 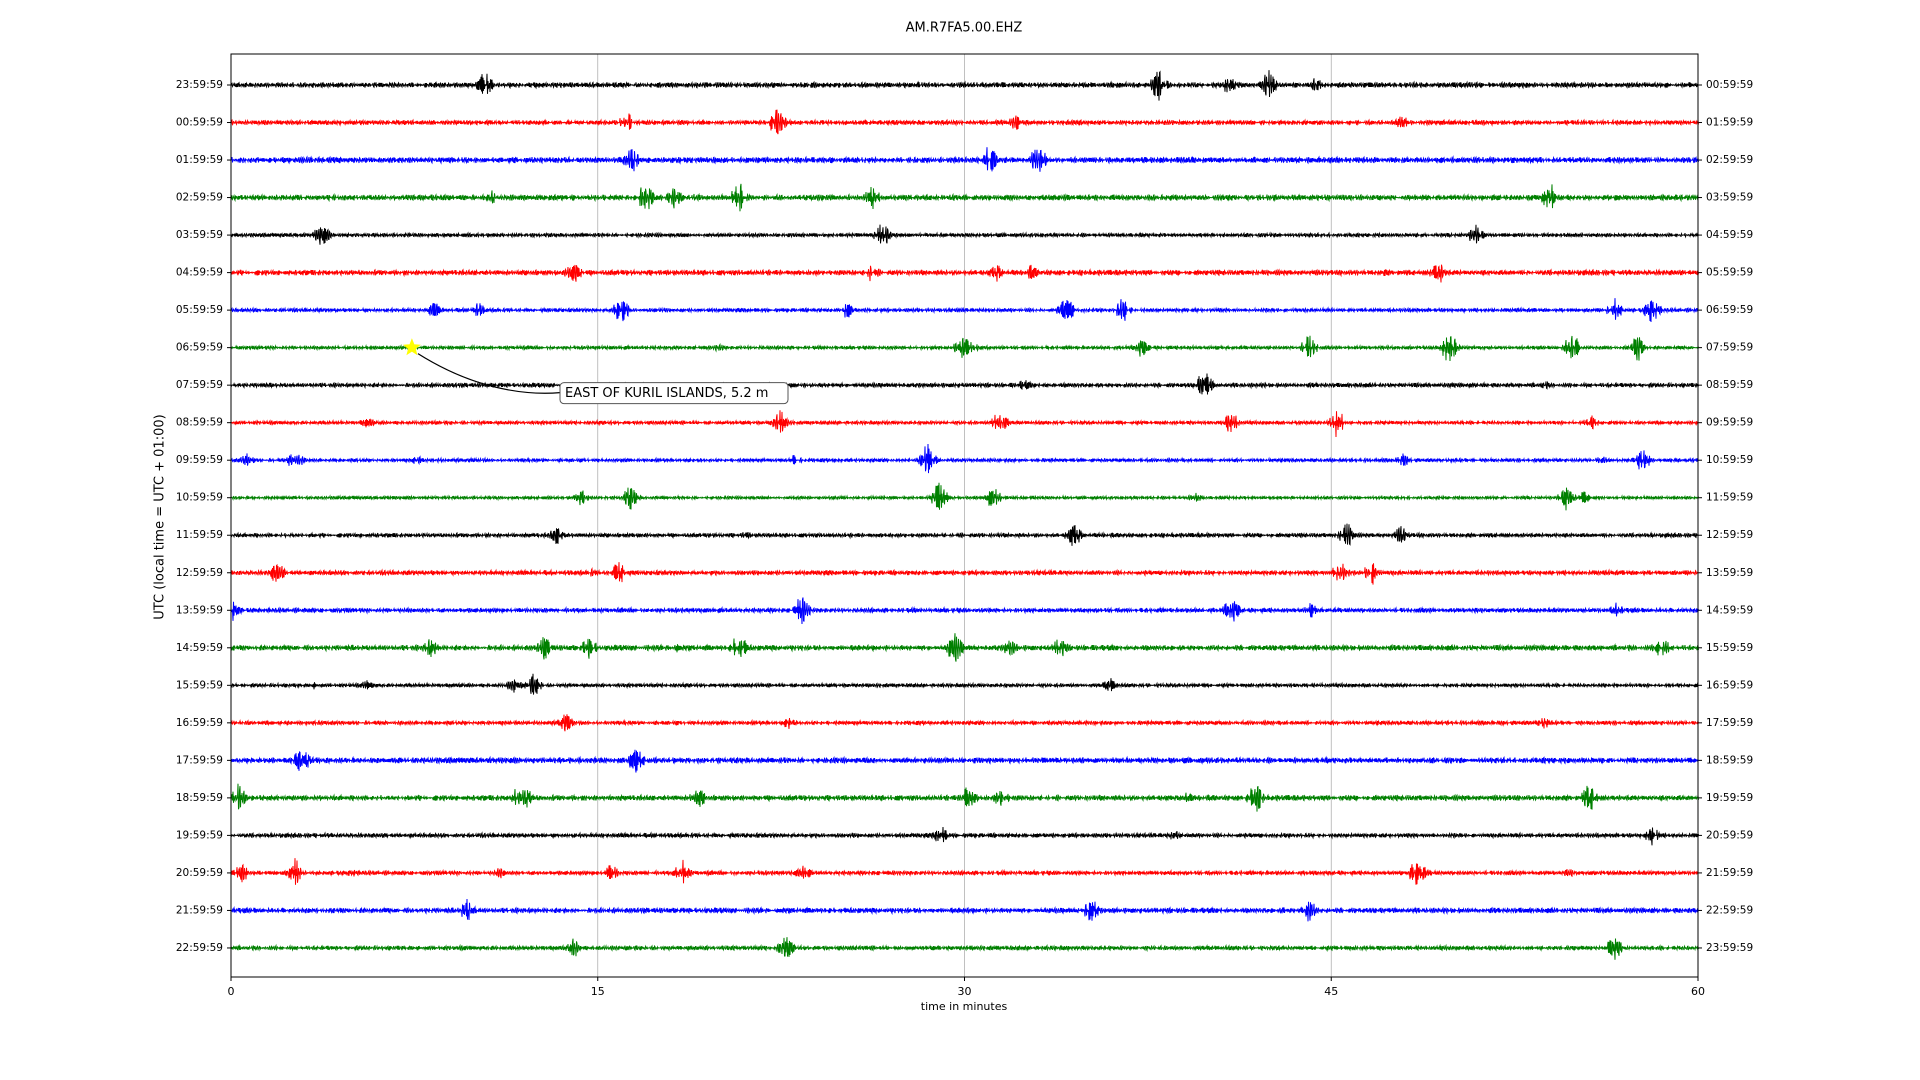 I want to click on y2-tick-label: 22:59:59, so click(x=1729, y=910).